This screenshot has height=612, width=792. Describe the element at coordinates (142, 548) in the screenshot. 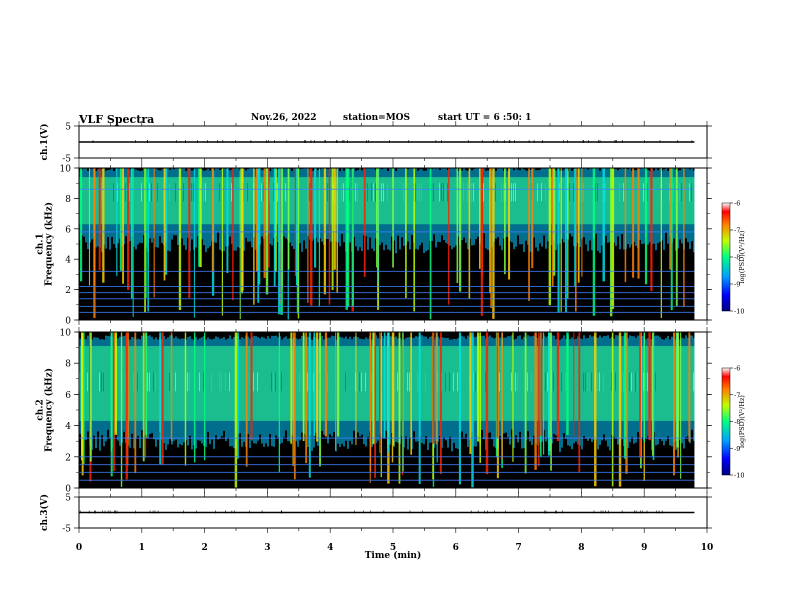

I see `x-tick-label: 1` at that location.